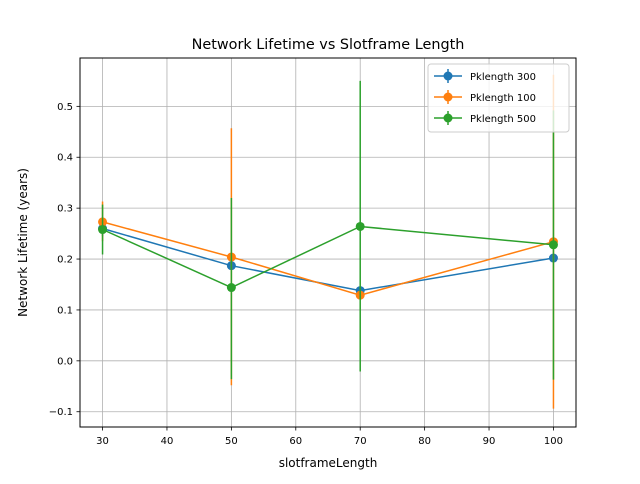 Image resolution: width=640 pixels, height=484 pixels. Describe the element at coordinates (328, 463) in the screenshot. I see `x-axis-label: slotframeLength` at that location.